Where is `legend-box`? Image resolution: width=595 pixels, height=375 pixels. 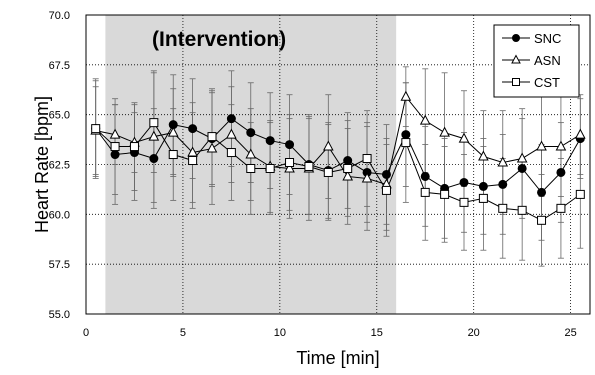
legend-box is located at coordinates (536, 61).